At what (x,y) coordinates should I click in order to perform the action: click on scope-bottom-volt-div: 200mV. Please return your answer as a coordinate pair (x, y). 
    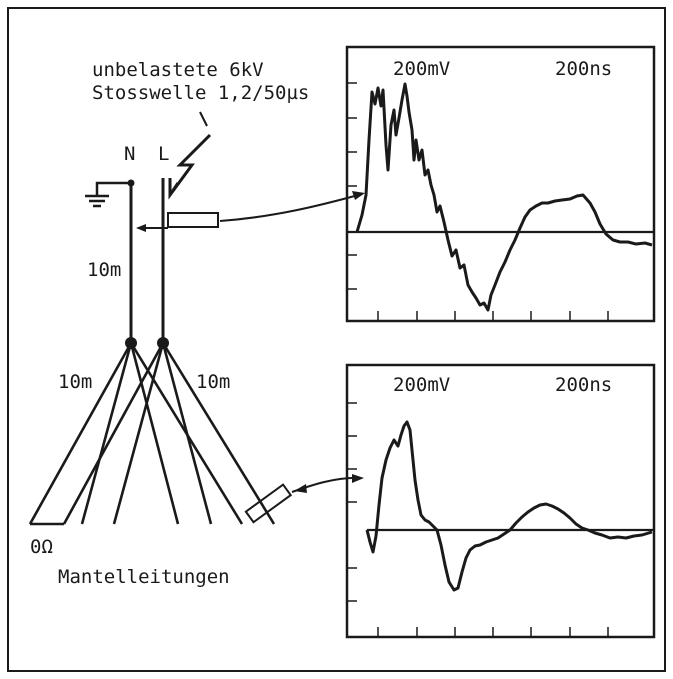
    Looking at the image, I should click on (421, 385).